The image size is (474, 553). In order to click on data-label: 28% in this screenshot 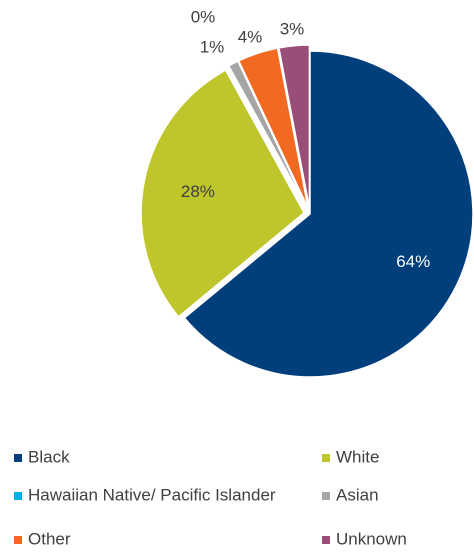, I will do `click(198, 191)`.